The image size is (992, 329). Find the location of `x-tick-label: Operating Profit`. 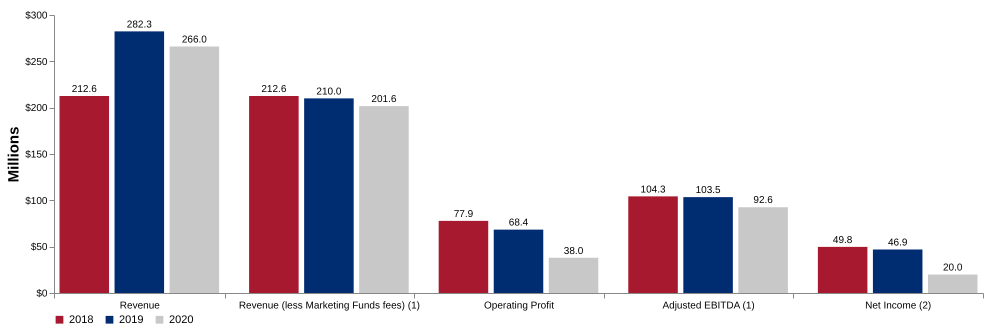

x-tick-label: Operating Profit is located at coordinates (519, 306).